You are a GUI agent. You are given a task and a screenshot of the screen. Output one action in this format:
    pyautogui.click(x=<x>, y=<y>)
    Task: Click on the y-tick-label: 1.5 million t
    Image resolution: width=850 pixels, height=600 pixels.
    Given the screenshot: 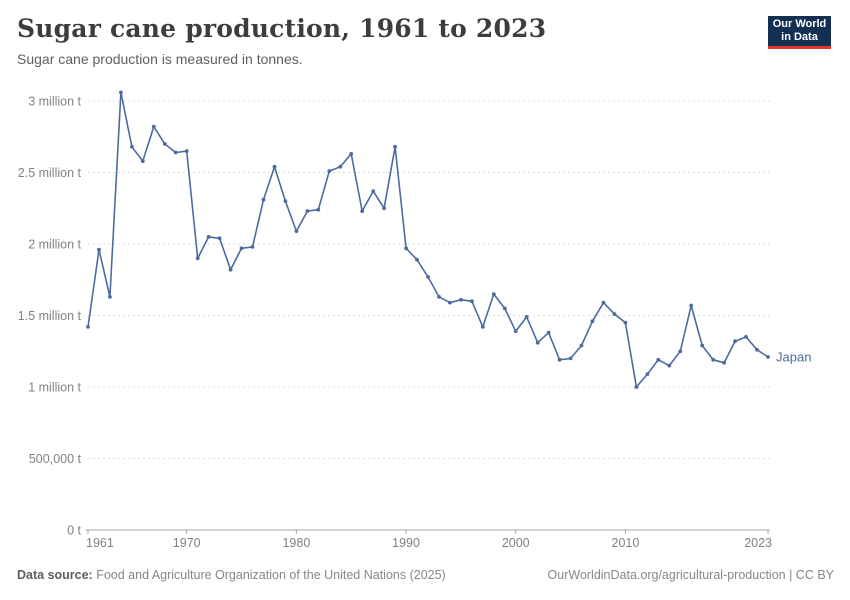 What is the action you would take?
    pyautogui.click(x=50, y=316)
    